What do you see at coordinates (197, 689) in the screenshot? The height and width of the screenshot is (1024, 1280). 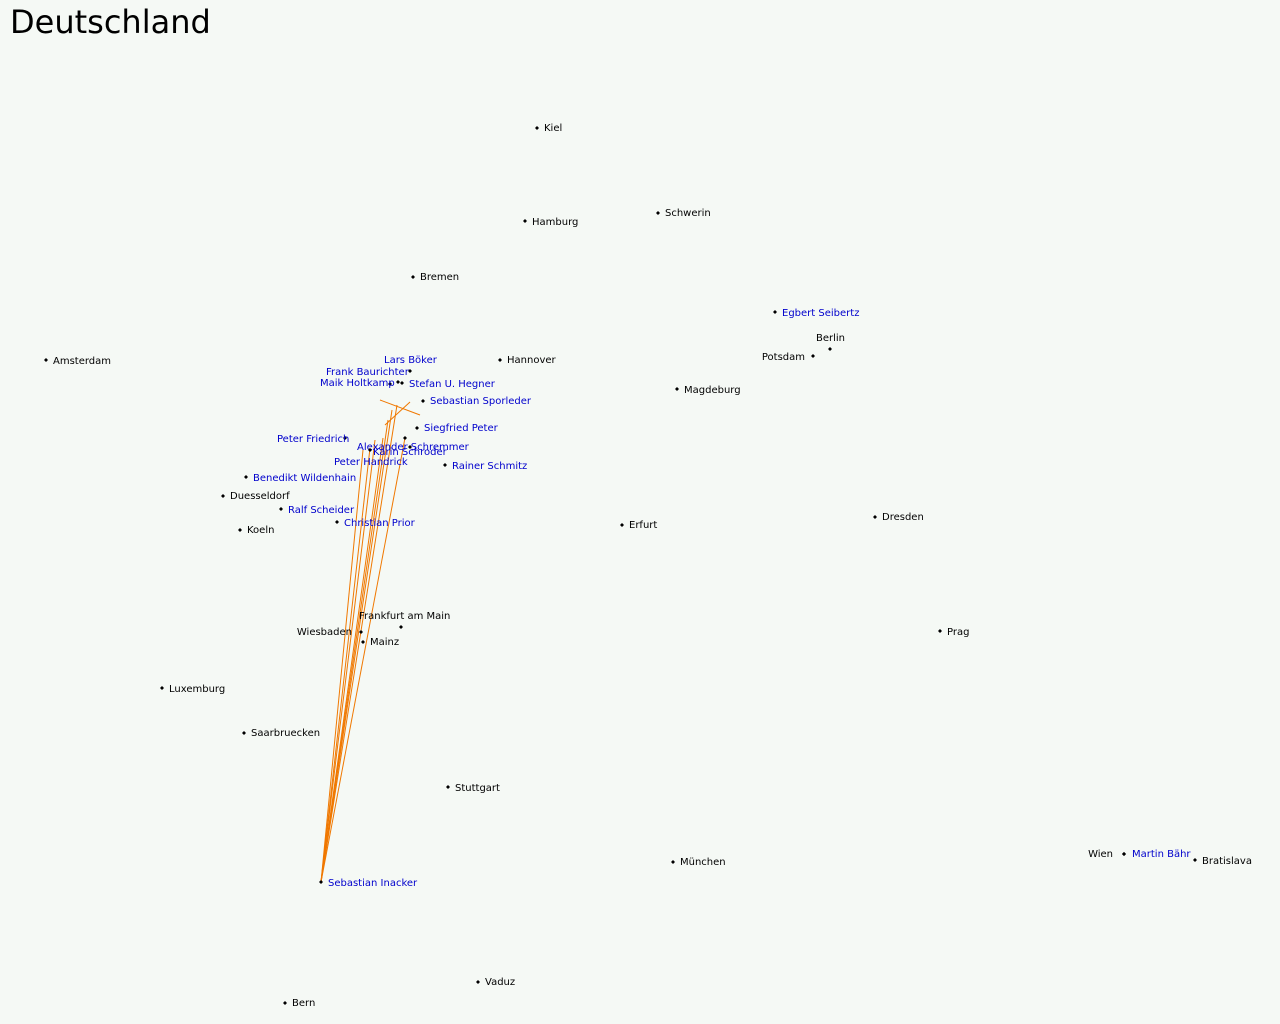 I see `city-label: Luxemburg` at bounding box center [197, 689].